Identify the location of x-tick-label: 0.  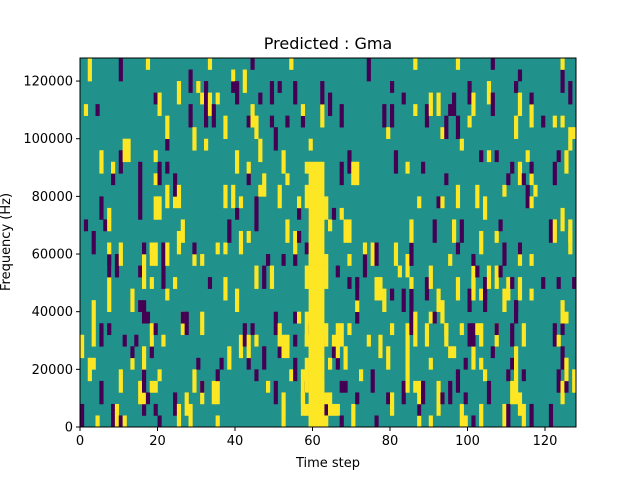
(80, 441).